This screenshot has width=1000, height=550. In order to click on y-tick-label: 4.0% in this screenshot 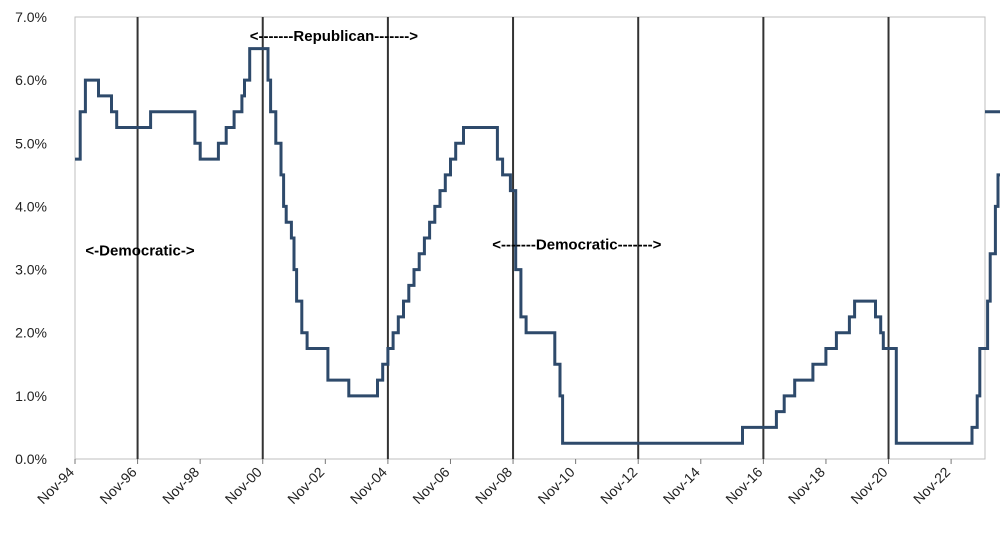, I will do `click(31, 206)`.